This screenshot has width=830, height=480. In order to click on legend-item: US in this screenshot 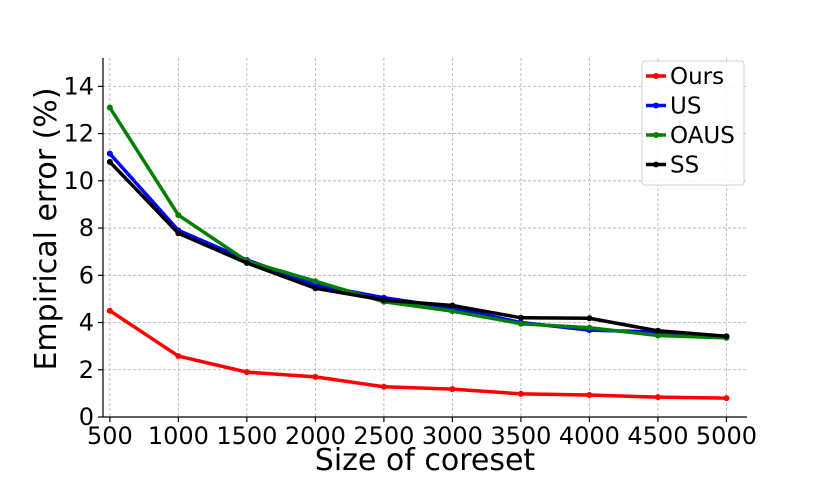, I will do `click(673, 107)`.